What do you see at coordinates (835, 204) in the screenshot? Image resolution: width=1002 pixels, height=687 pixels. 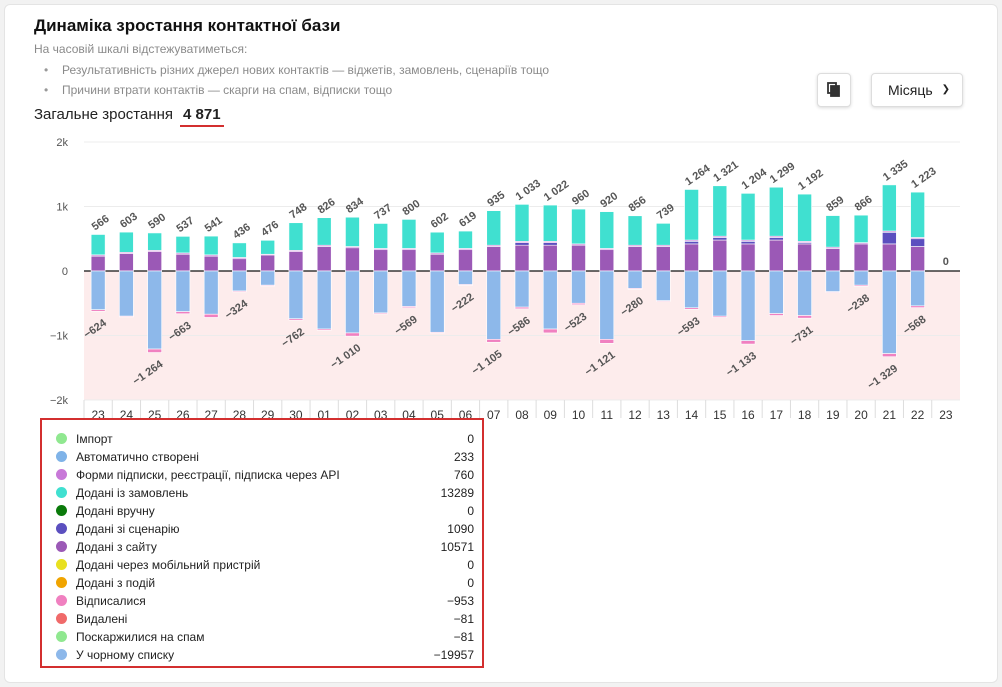 I see `bar-top-label: 859` at bounding box center [835, 204].